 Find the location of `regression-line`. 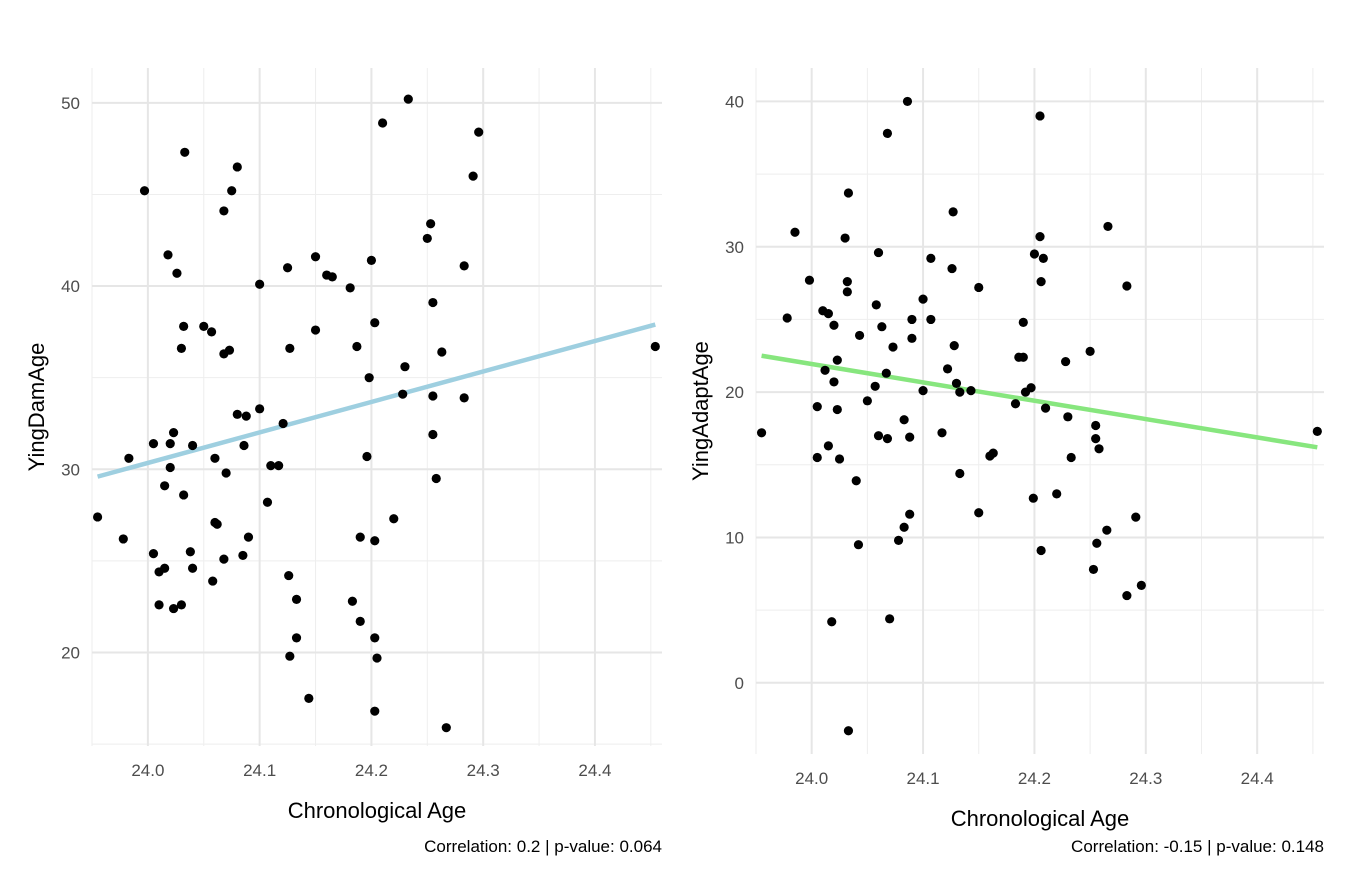

regression-line is located at coordinates (376, 400).